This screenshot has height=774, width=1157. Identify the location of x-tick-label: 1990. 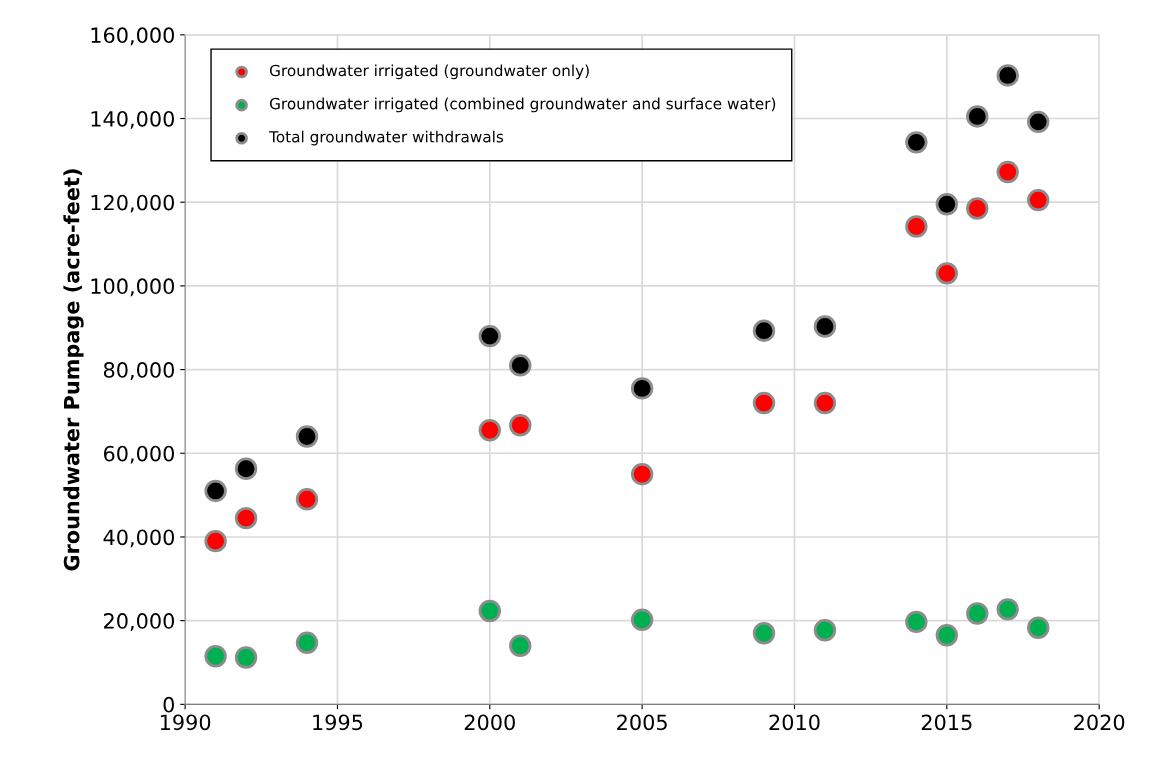
(185, 722).